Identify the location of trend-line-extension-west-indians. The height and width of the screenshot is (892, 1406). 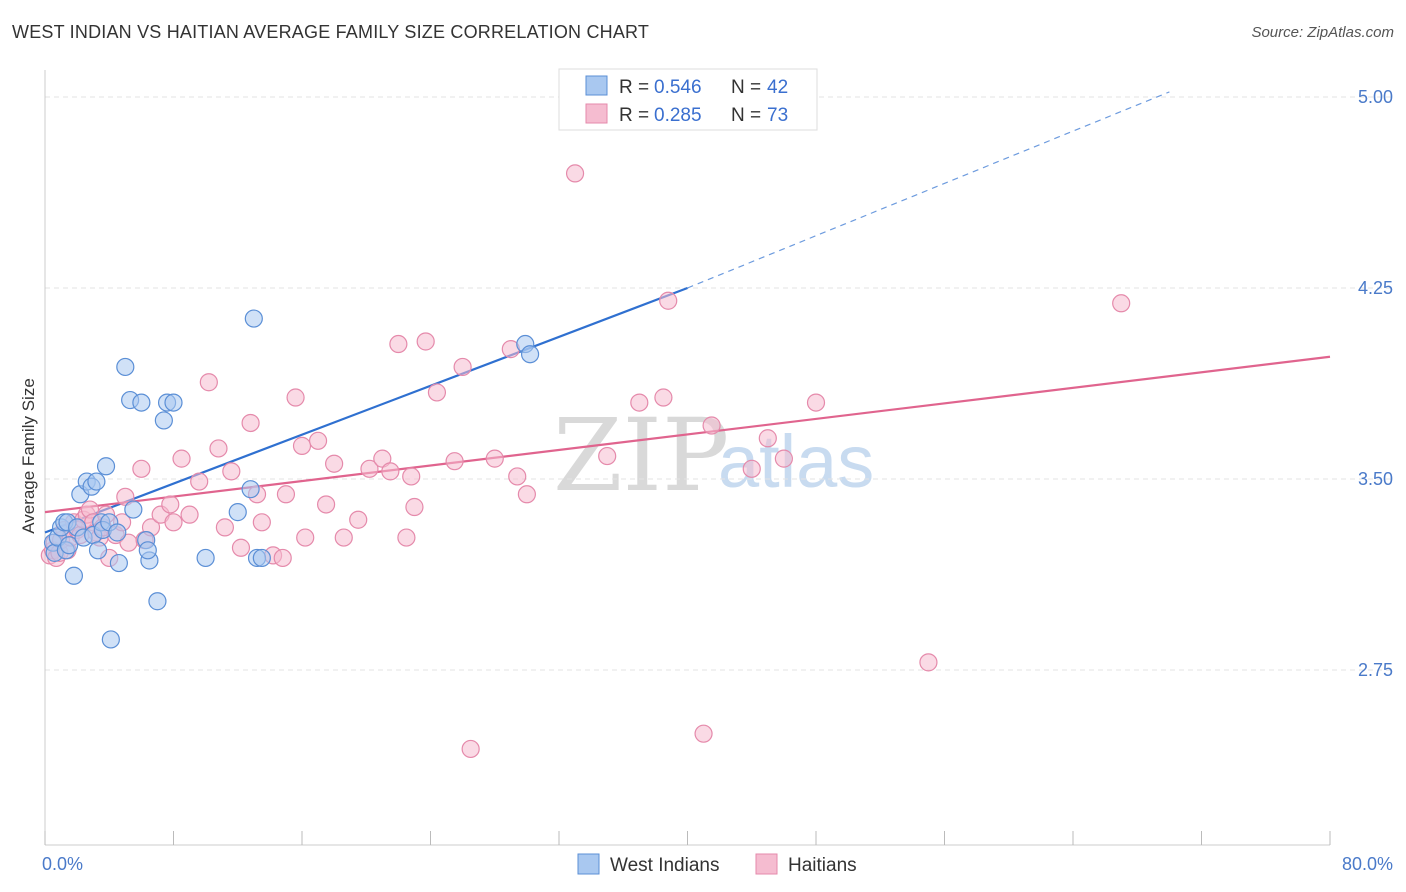
(928, 190).